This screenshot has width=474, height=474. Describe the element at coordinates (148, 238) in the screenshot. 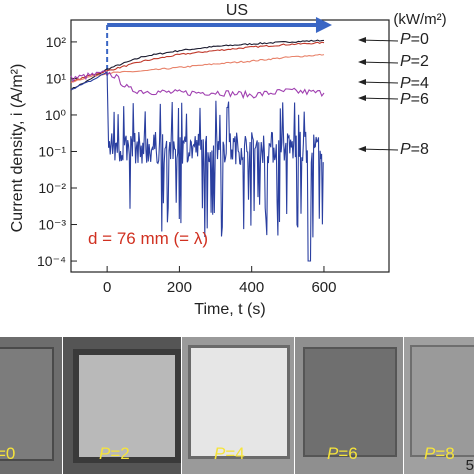

I see `distance-annotation: d = 76 mm (= λ)` at that location.